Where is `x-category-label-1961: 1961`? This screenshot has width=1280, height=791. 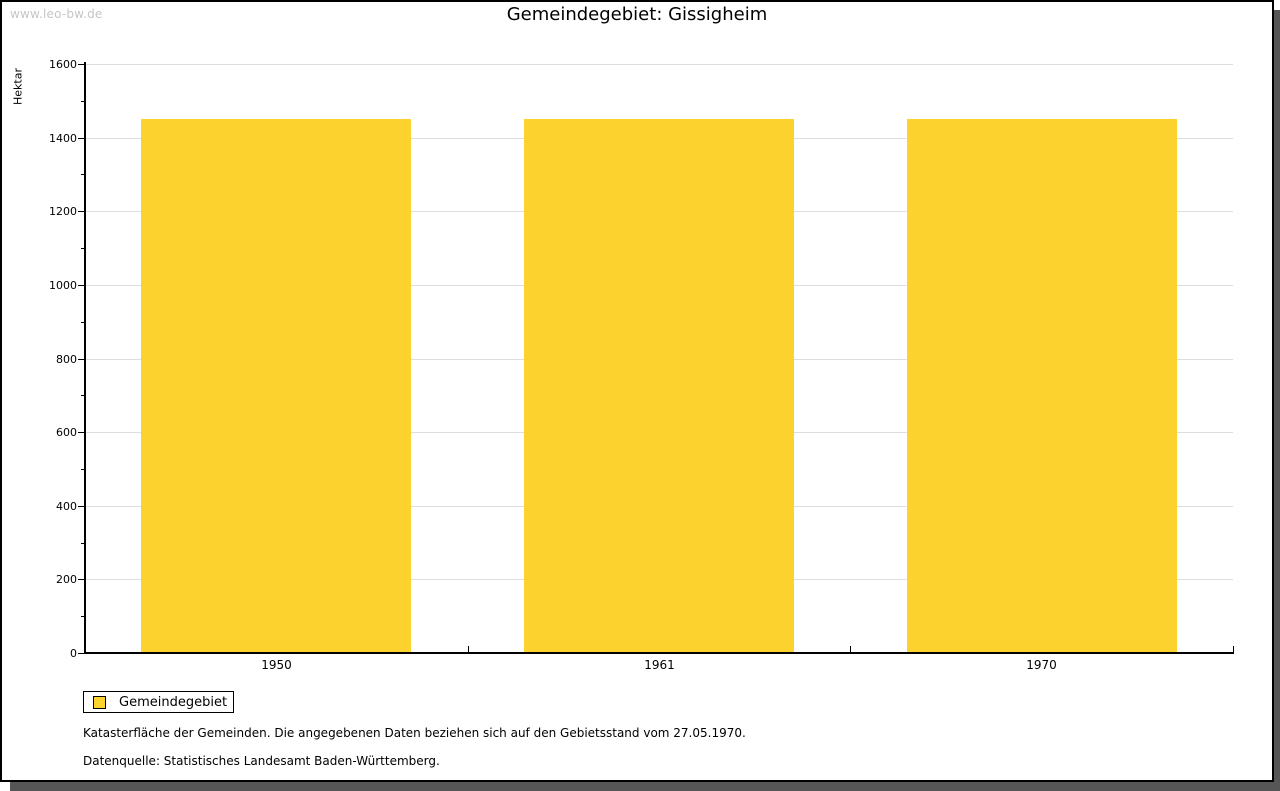
x-category-label-1961: 1961 is located at coordinates (659, 665).